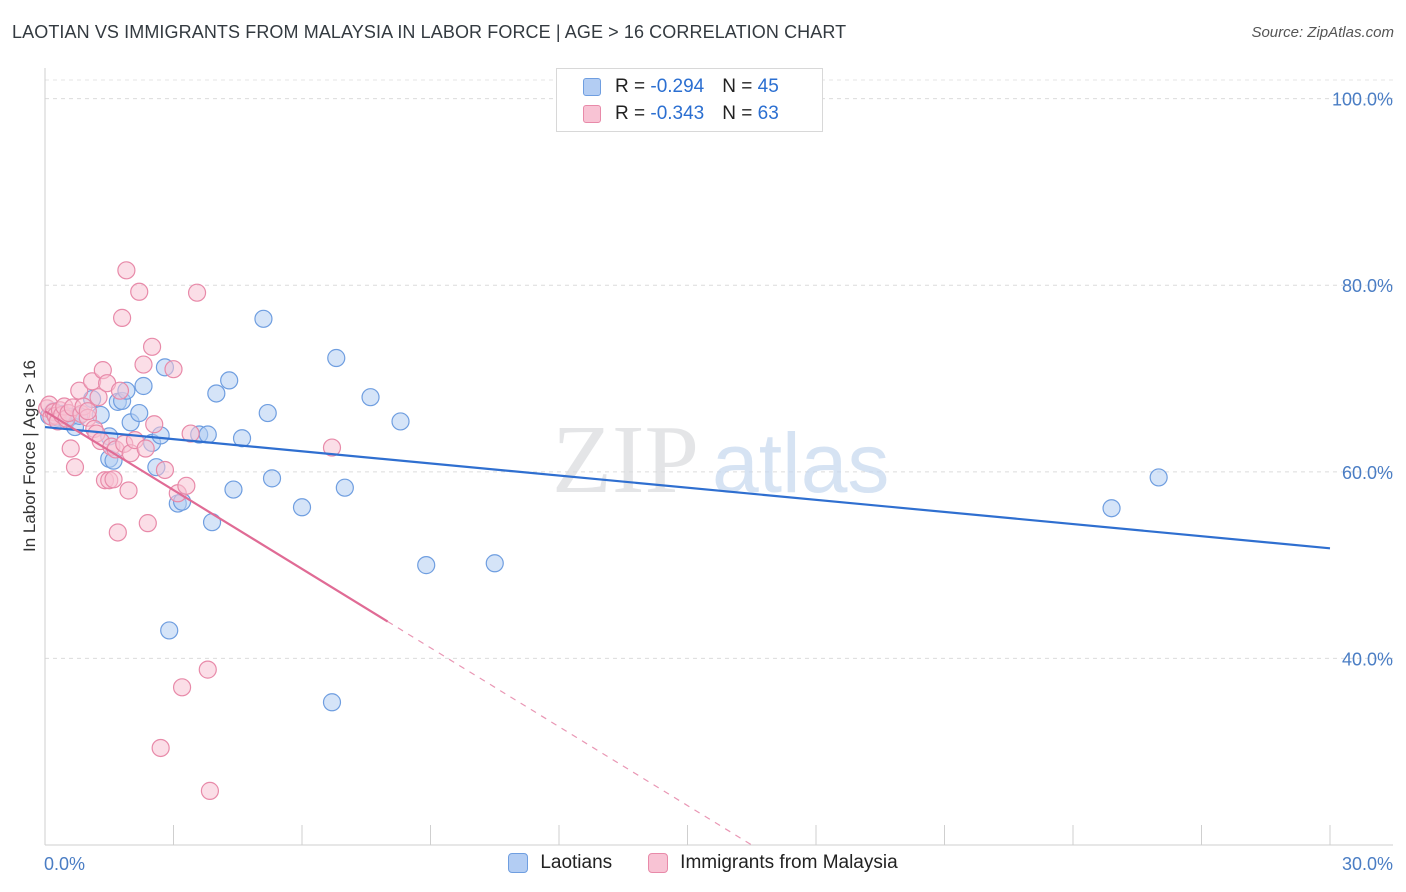 This screenshot has height=892, width=1406. I want to click on x-tick-label: 0.0%, so click(64, 864).